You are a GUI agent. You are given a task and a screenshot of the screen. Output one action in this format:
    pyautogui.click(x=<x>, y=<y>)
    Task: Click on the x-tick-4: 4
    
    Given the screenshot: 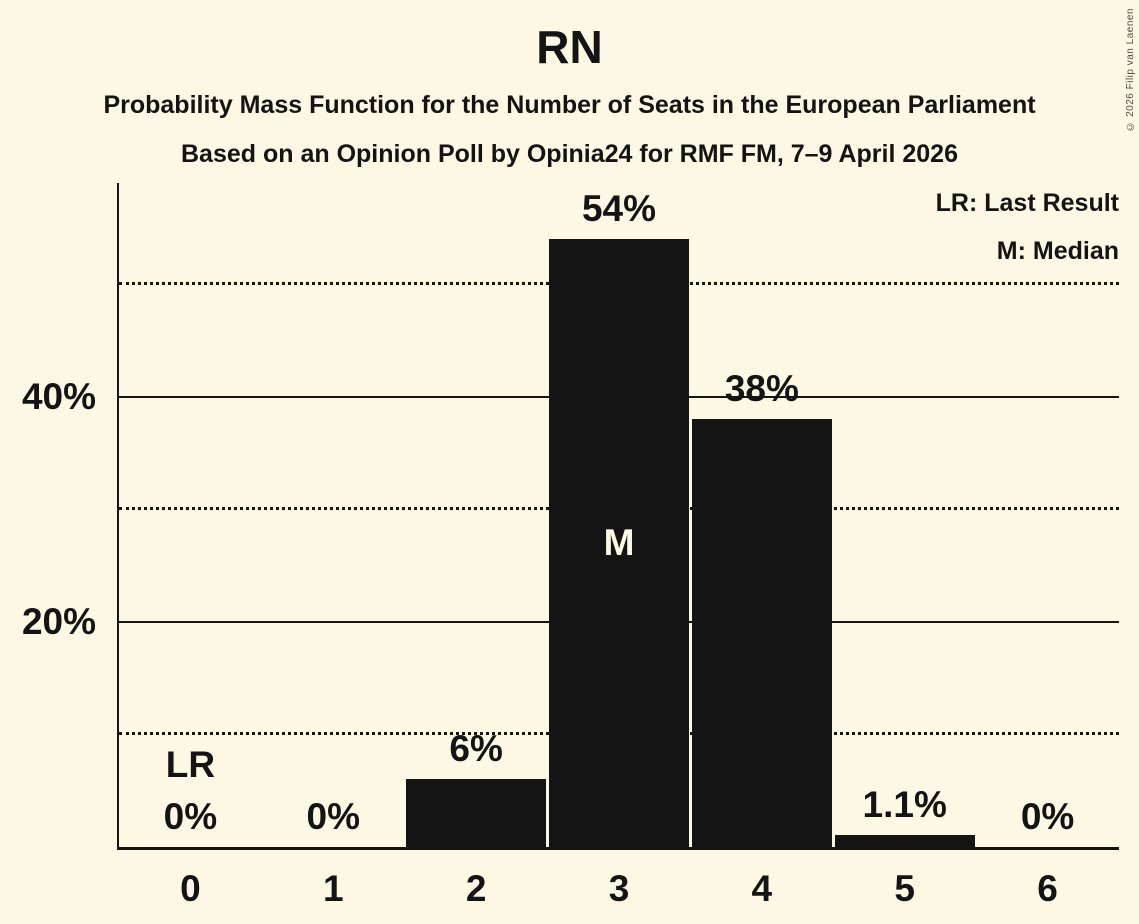 What is the action you would take?
    pyautogui.click(x=762, y=888)
    